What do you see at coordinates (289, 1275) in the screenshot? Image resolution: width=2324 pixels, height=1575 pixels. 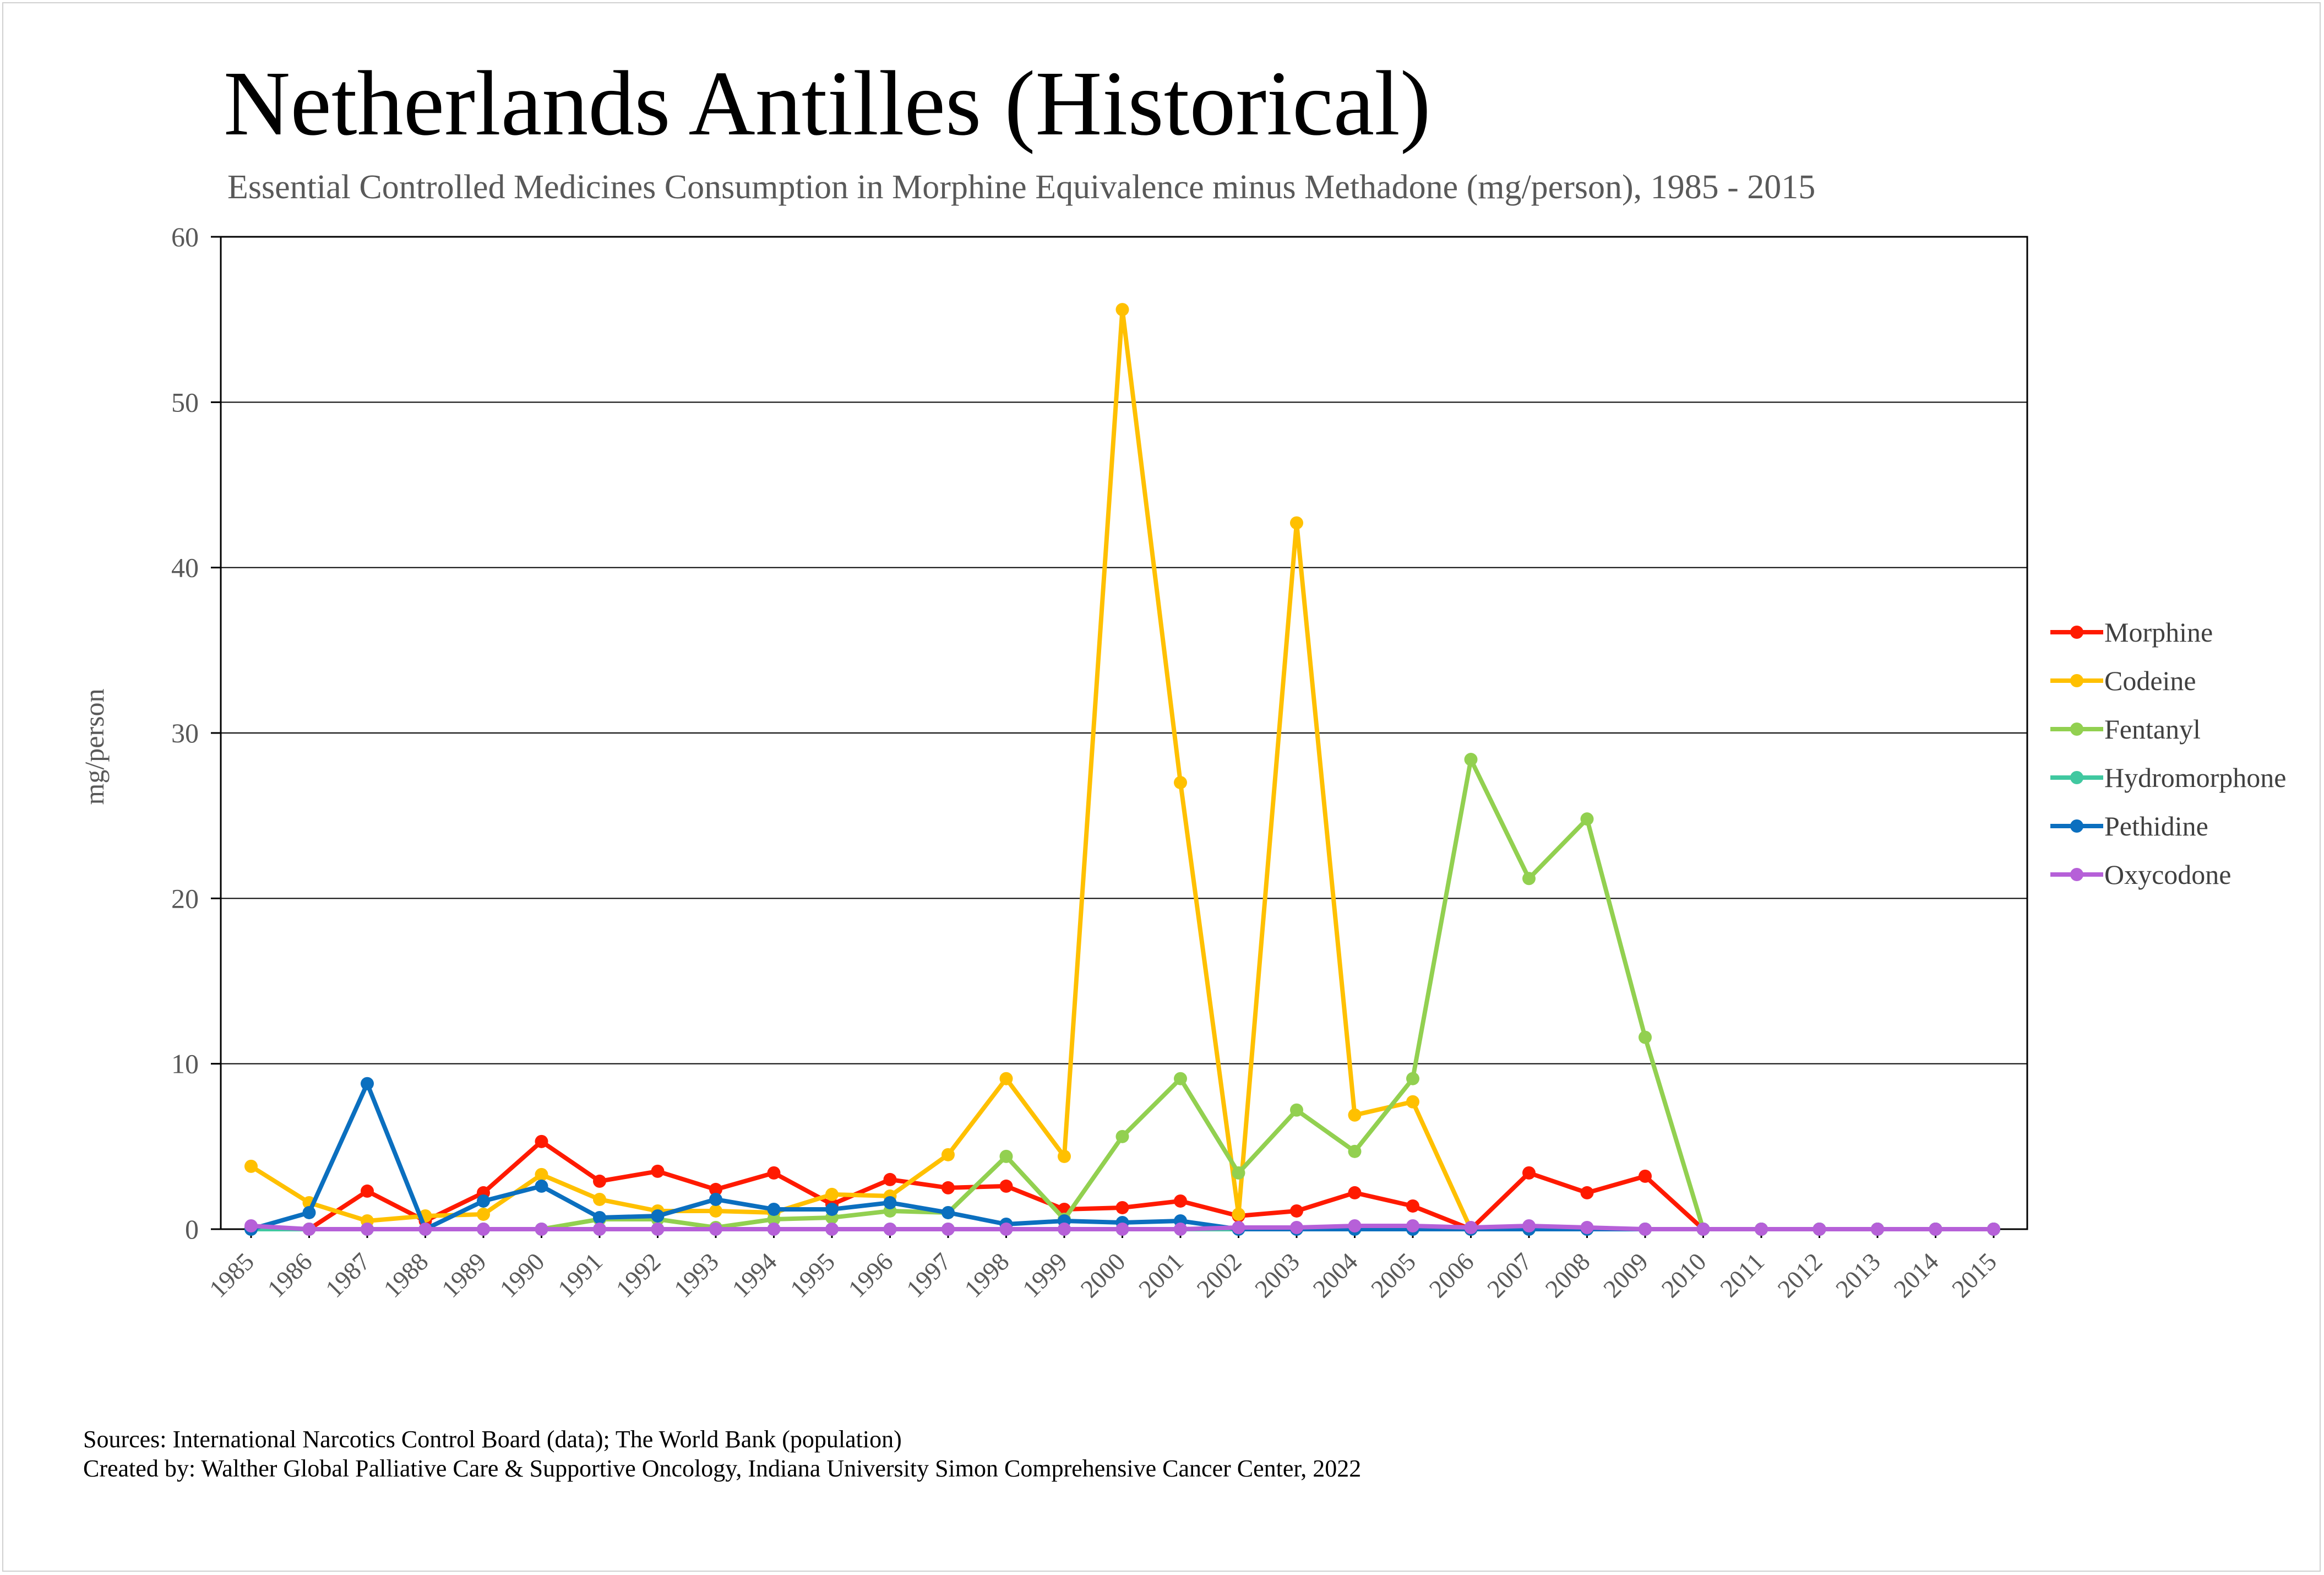 I see `x-tick-label: 1986` at bounding box center [289, 1275].